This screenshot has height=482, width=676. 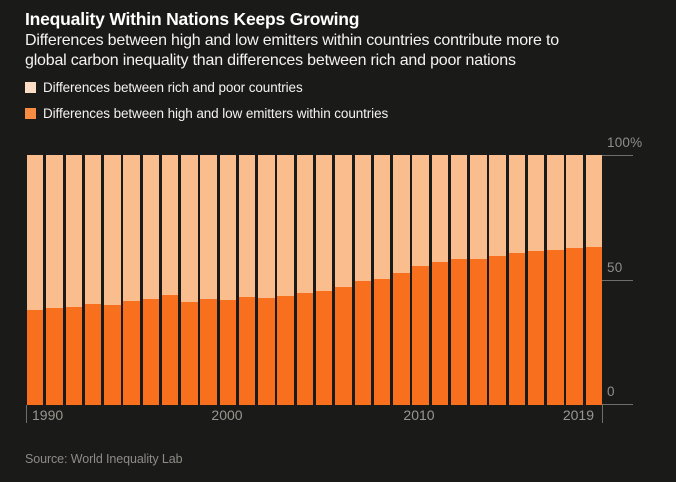 I want to click on x-axis-label-2010: 2010, so click(x=419, y=415).